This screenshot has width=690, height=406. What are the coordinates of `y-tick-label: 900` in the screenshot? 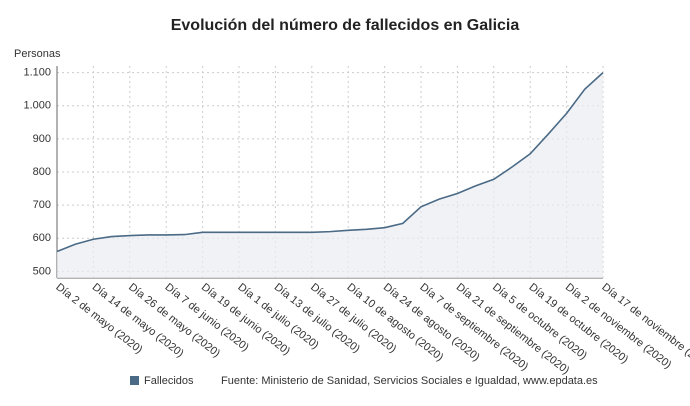 It's located at (42, 139).